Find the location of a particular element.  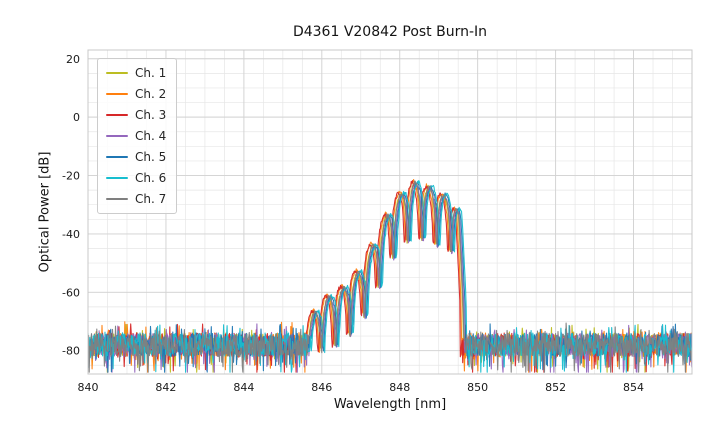

legend-item: Ch. 5 is located at coordinates (136, 157).